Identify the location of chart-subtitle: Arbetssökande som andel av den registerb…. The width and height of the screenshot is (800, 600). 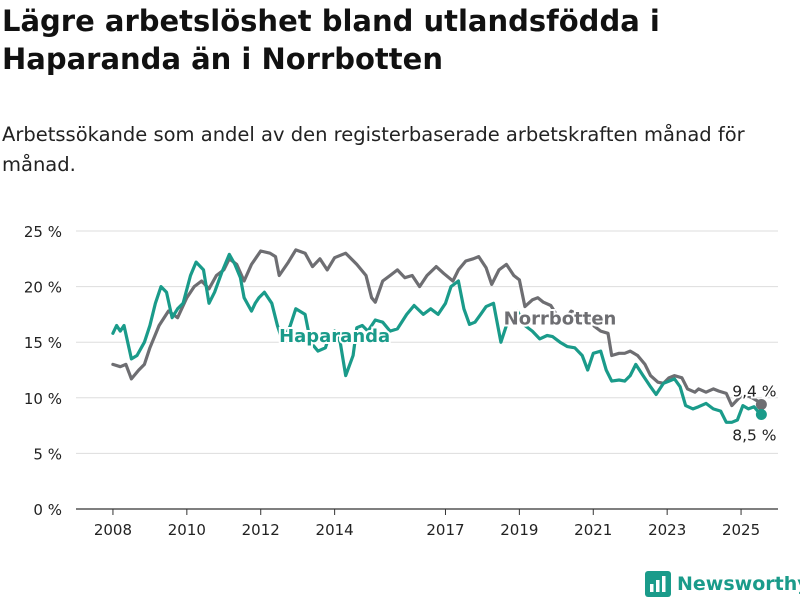
(373, 149).